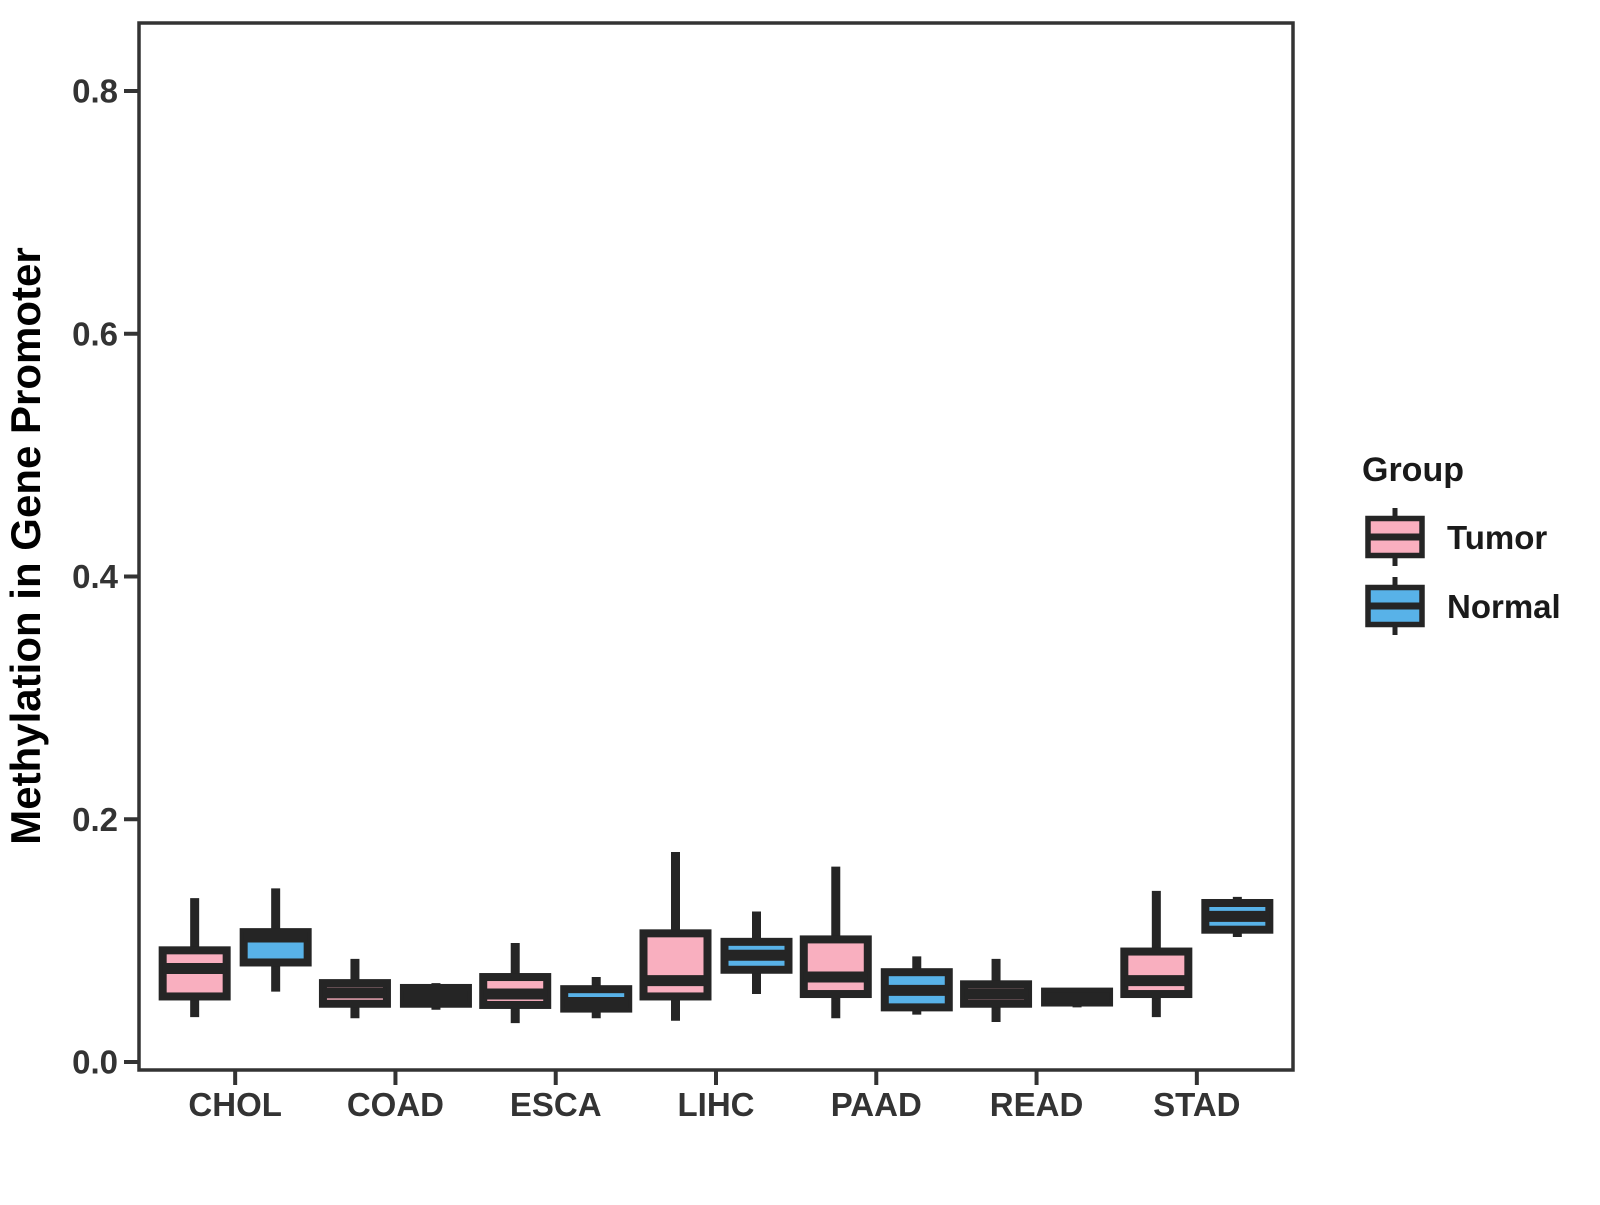 This screenshot has width=1600, height=1205. Describe the element at coordinates (275, 940) in the screenshot. I see `boxplot-CHOL-normal` at that location.